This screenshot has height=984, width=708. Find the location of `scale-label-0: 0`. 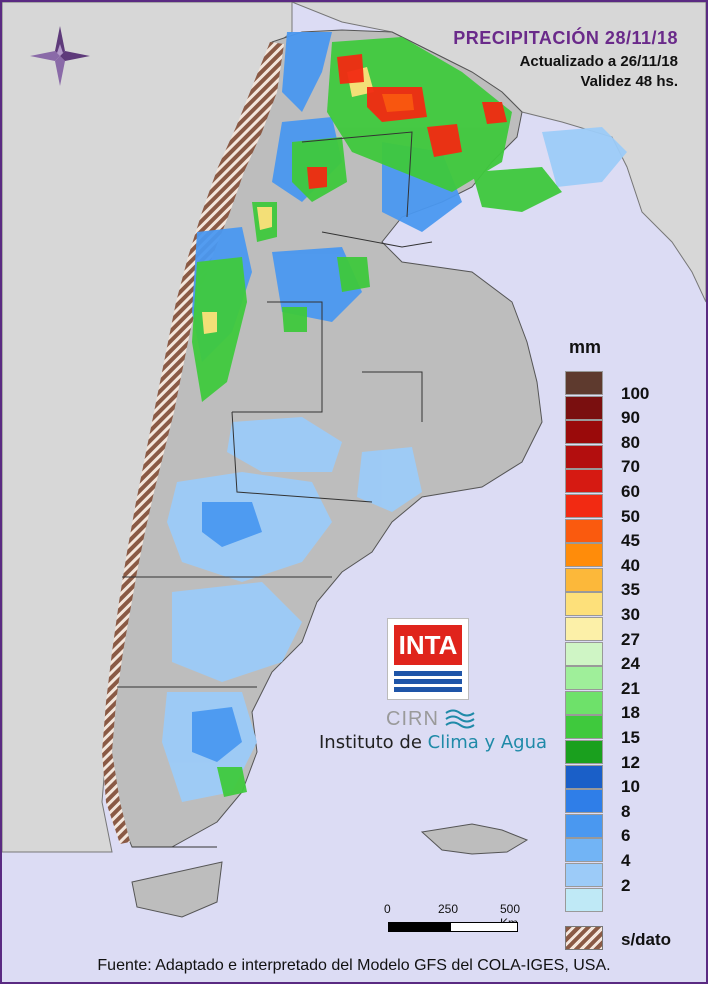

scale-label-0: 0 is located at coordinates (387, 909).